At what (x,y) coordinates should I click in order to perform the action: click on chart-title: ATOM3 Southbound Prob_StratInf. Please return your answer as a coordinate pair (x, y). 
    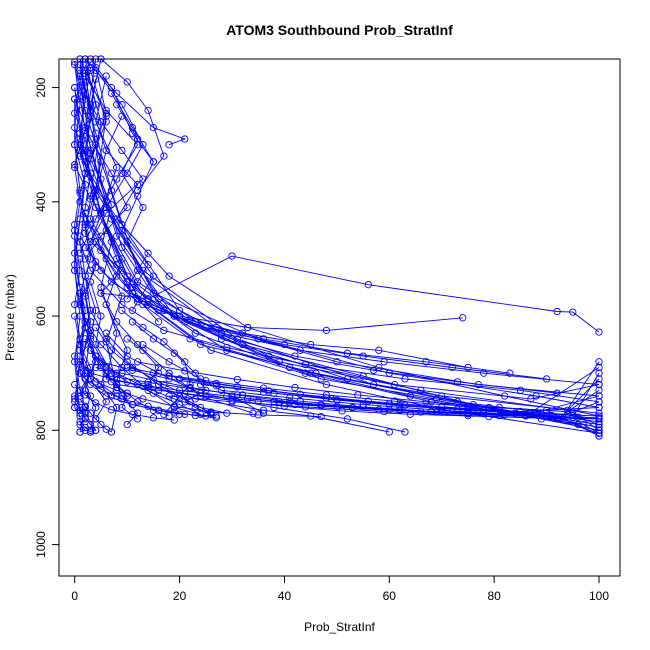
    Looking at the image, I should click on (339, 30).